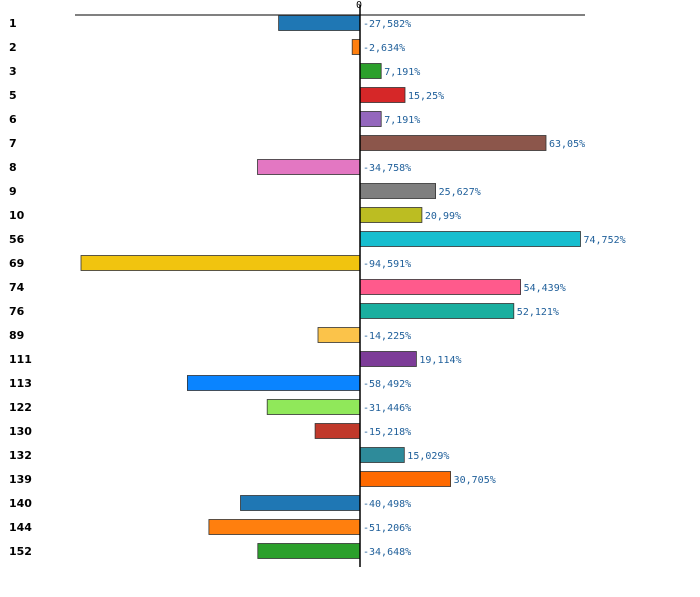  Describe the element at coordinates (13, 95) in the screenshot. I see `category-label: 5` at that location.